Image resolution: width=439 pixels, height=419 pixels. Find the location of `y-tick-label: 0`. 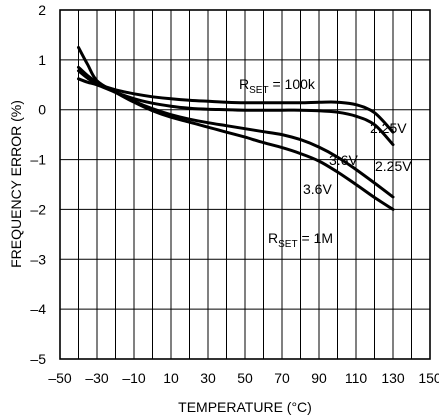

y-tick-label: 0 is located at coordinates (42, 110).